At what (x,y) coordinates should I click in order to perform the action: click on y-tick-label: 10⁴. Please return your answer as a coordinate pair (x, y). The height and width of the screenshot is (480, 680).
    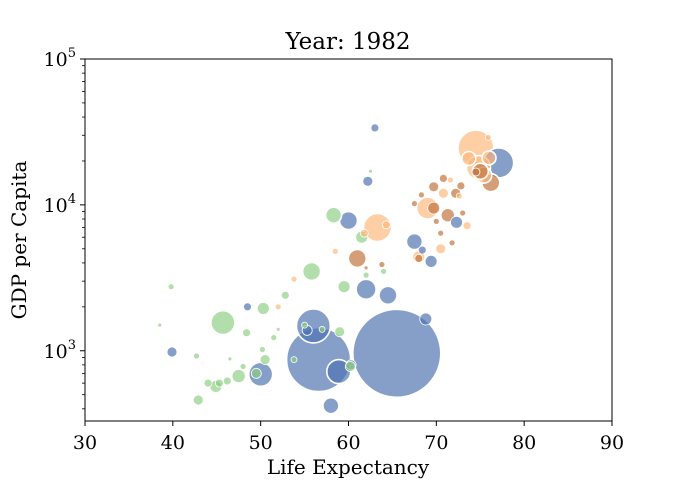
    Looking at the image, I should click on (60, 204).